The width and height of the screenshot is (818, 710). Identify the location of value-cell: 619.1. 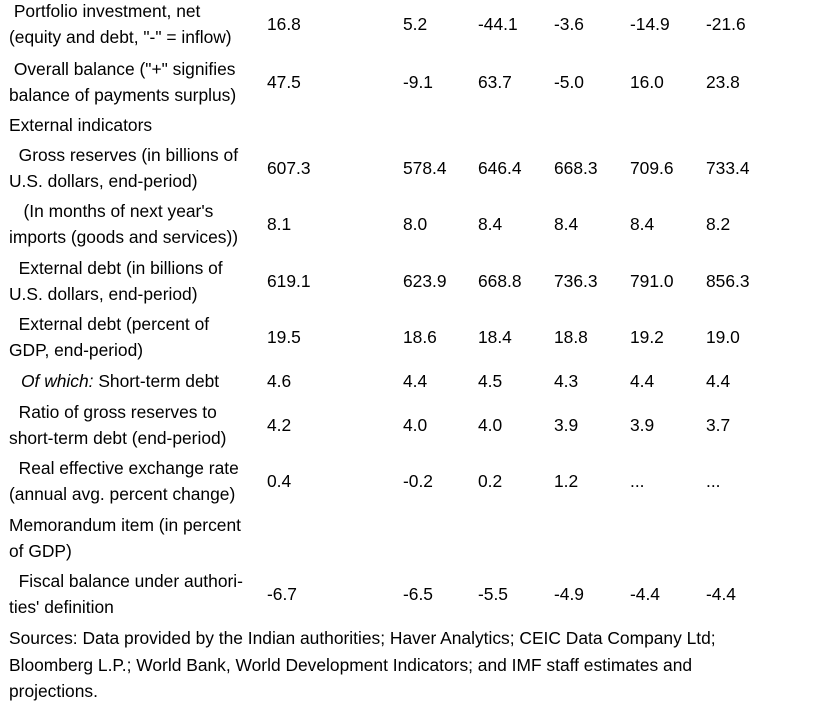
(289, 281).